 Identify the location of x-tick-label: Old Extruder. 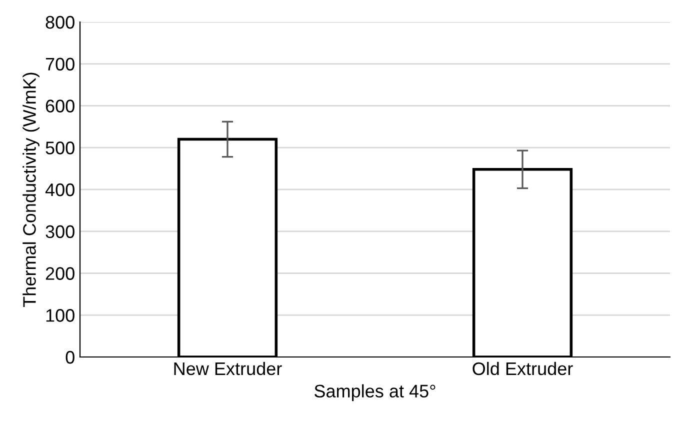
(522, 369).